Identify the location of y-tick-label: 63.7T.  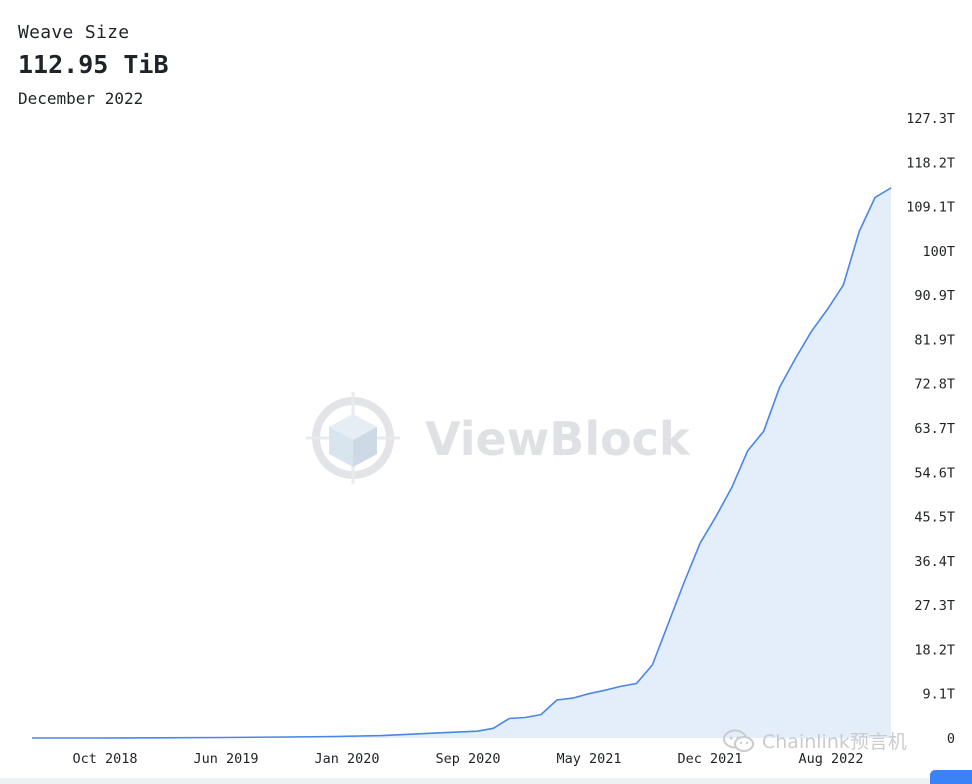
(934, 429).